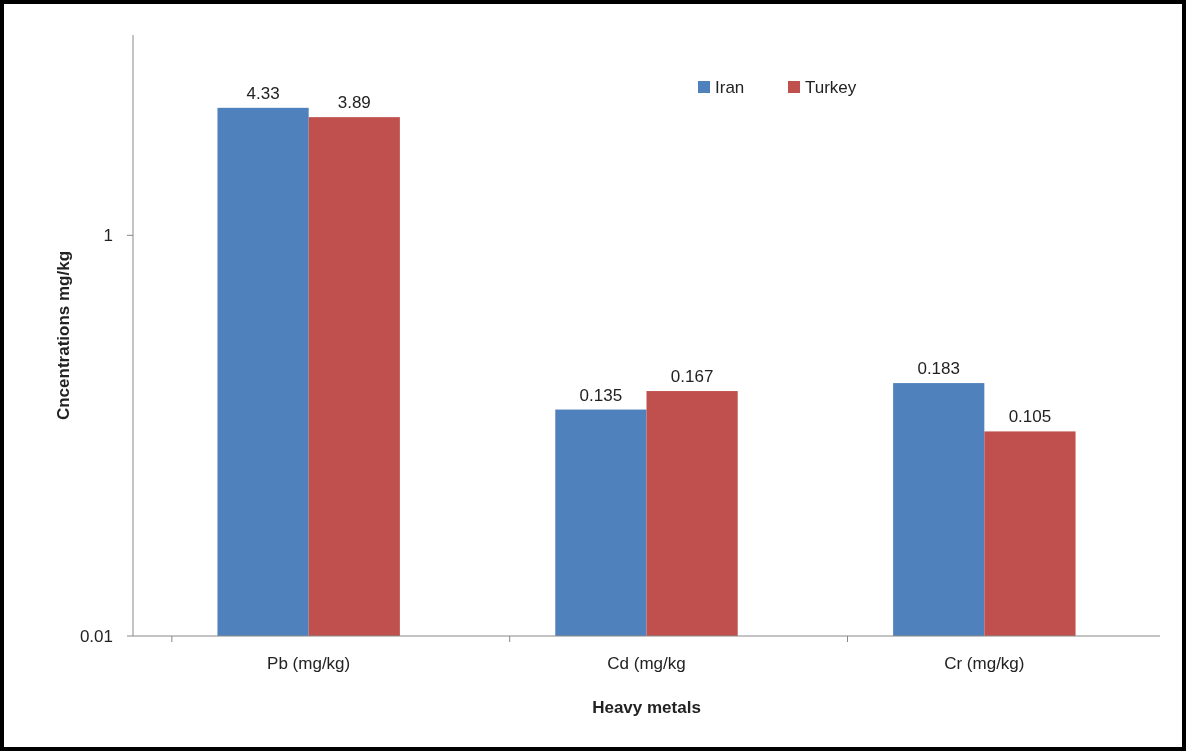  I want to click on y-tick-label: 1, so click(108, 236).